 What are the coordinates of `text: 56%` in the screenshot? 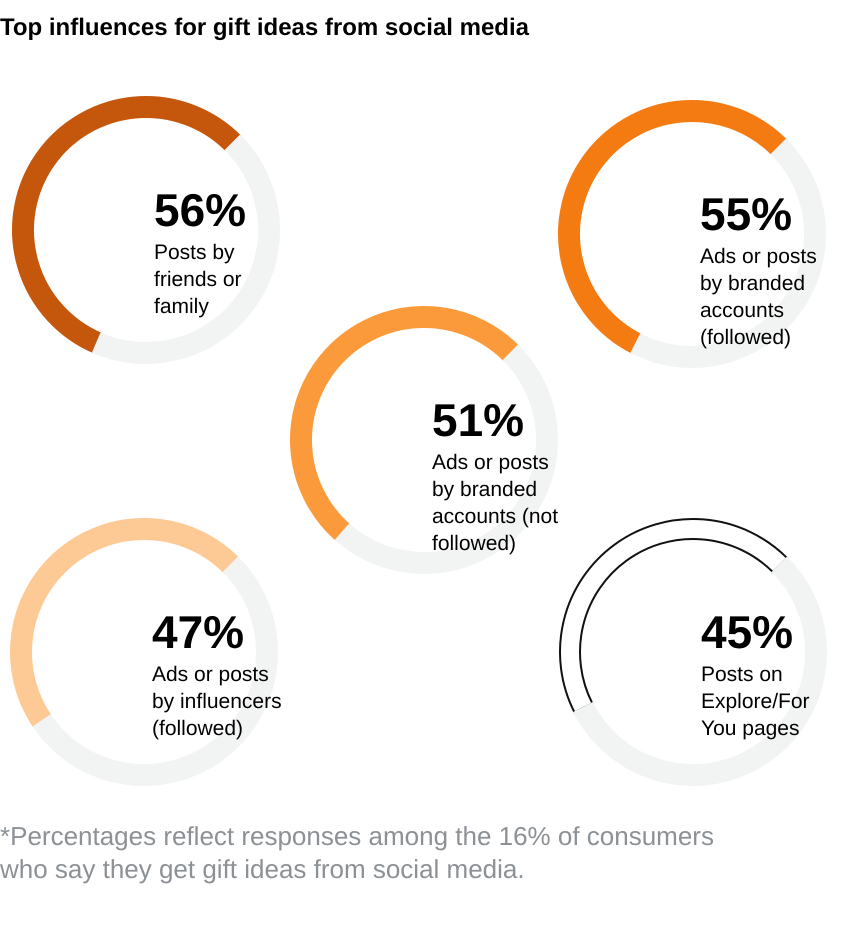 It's located at (200, 210).